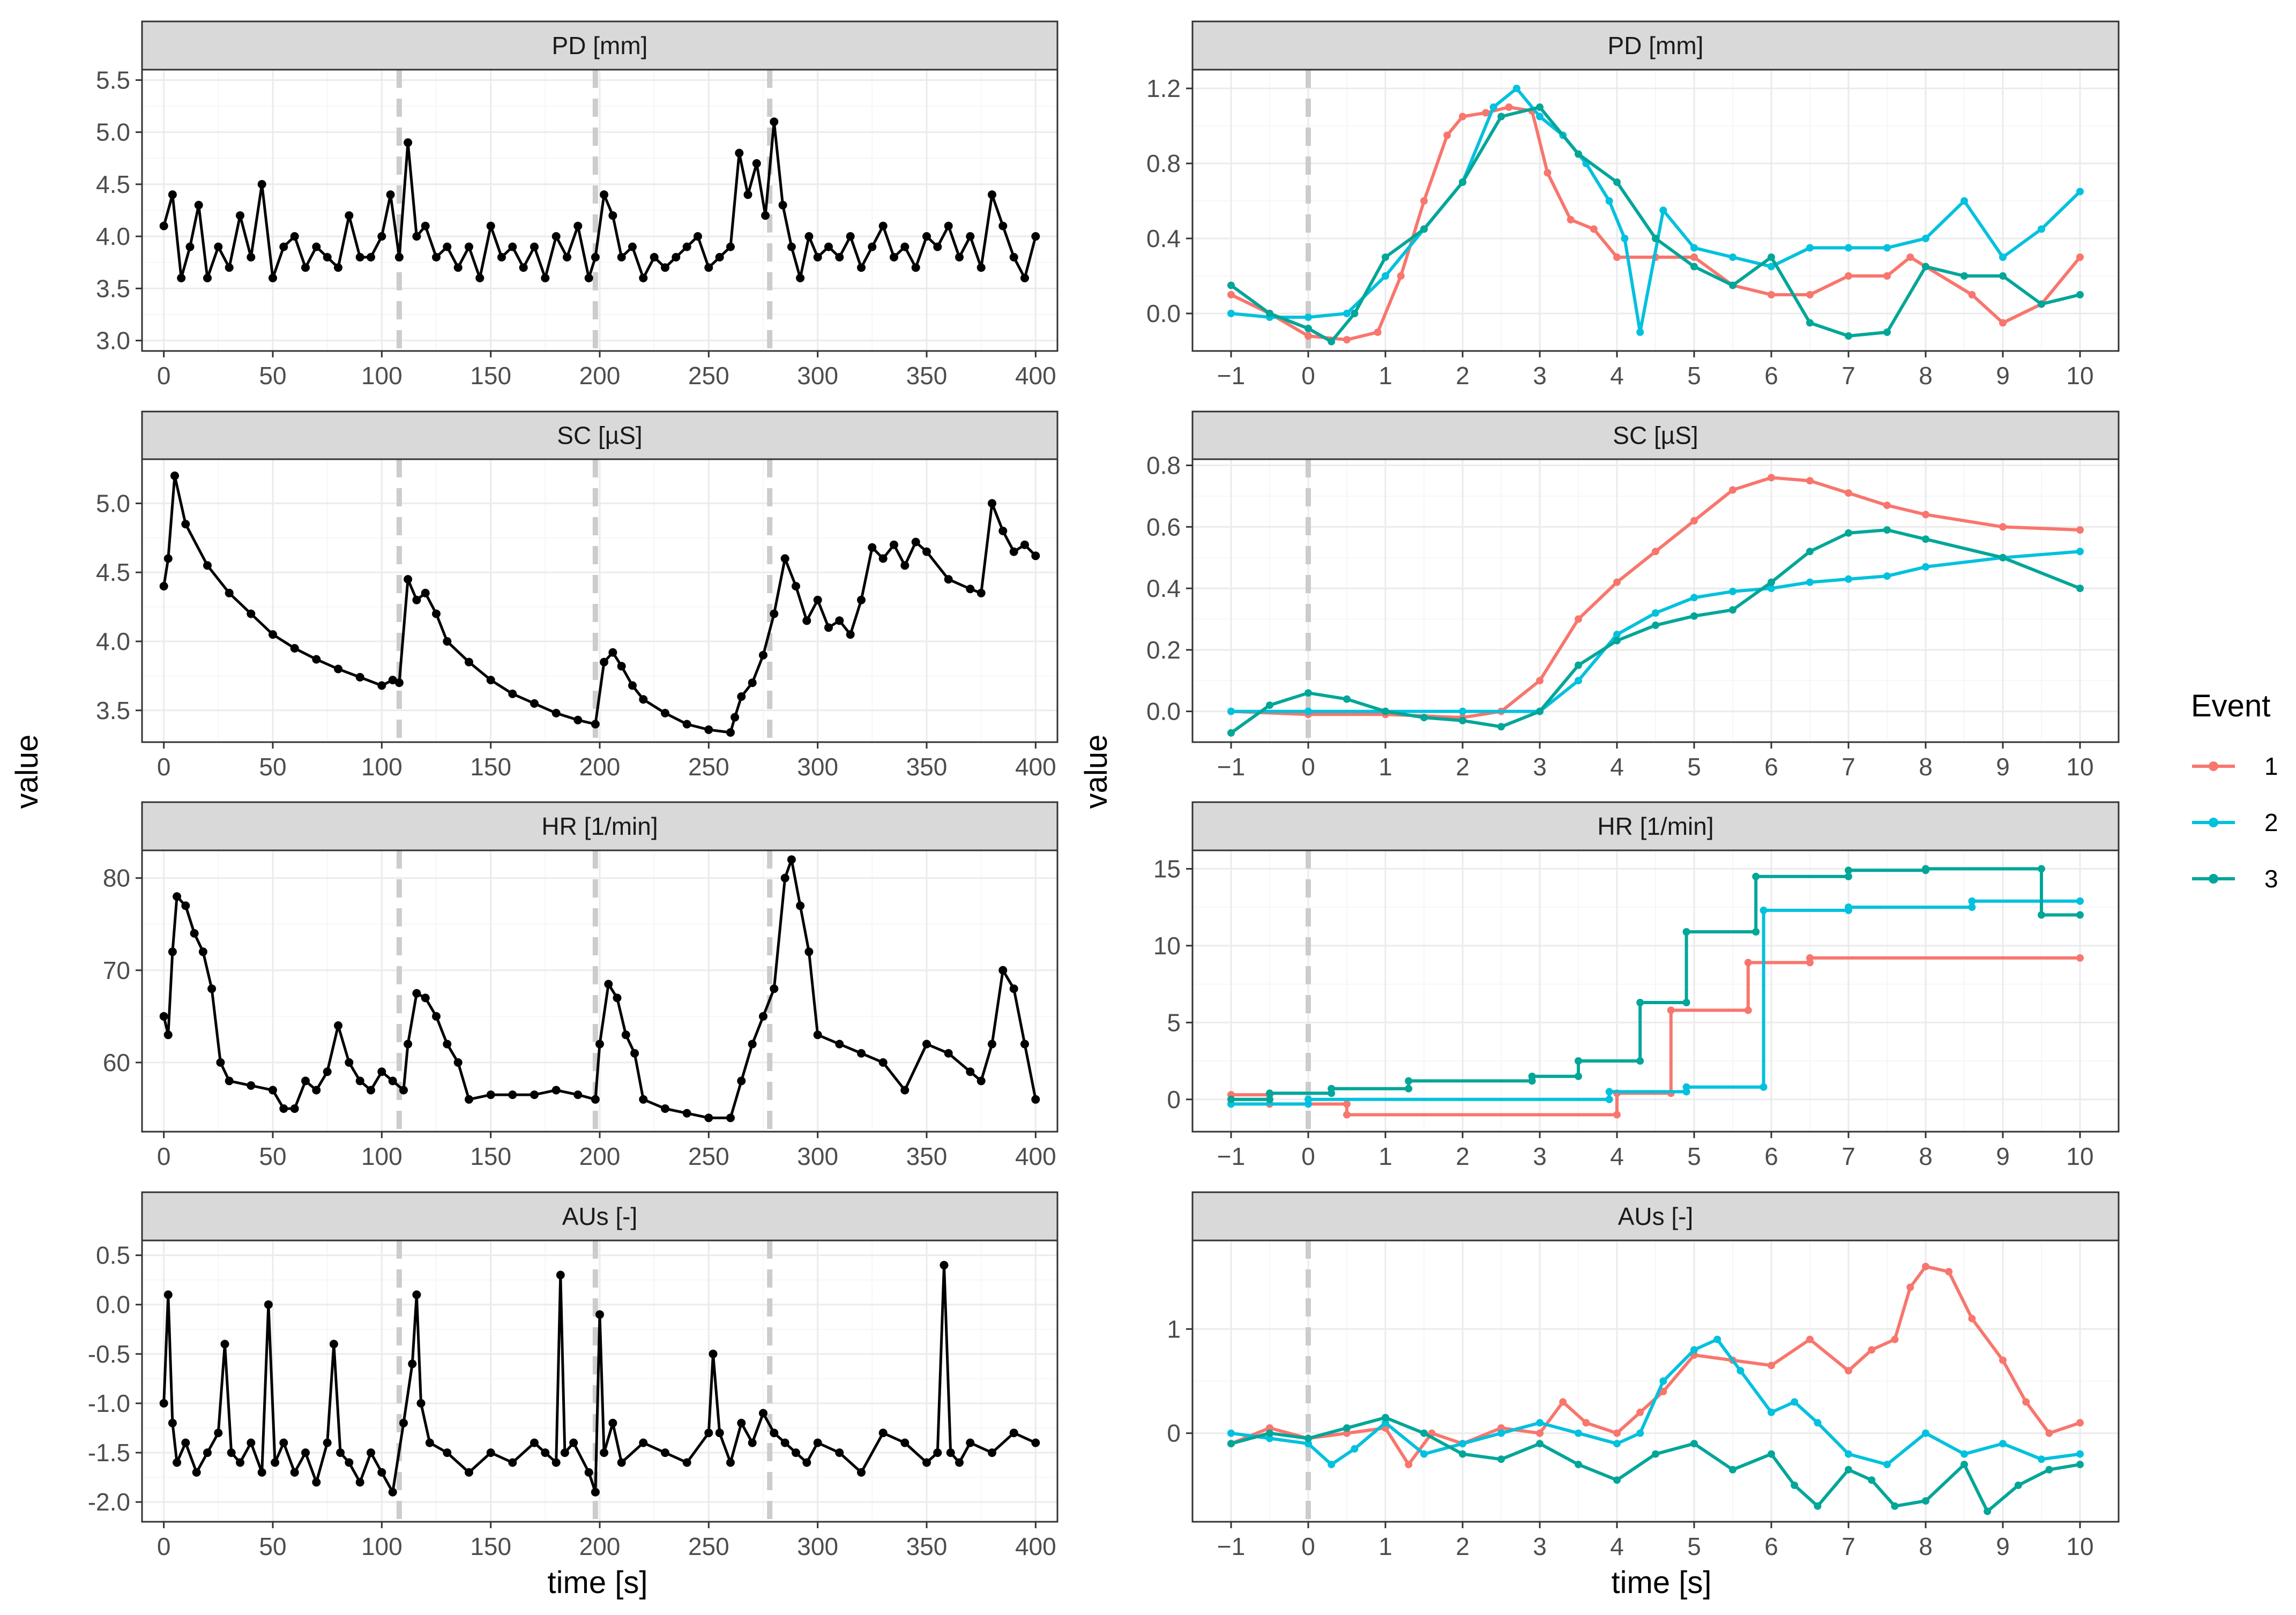  I want to click on legend-label: 3, so click(2271, 879).